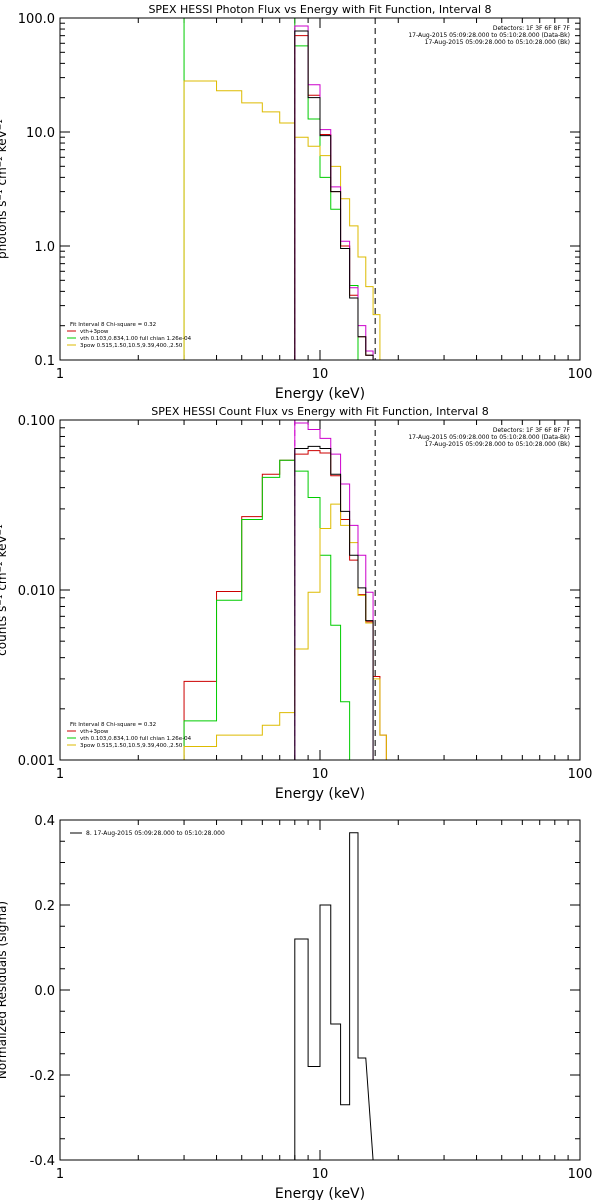  I want to click on photon-plot-ytick-label: 10.0, so click(40, 133).